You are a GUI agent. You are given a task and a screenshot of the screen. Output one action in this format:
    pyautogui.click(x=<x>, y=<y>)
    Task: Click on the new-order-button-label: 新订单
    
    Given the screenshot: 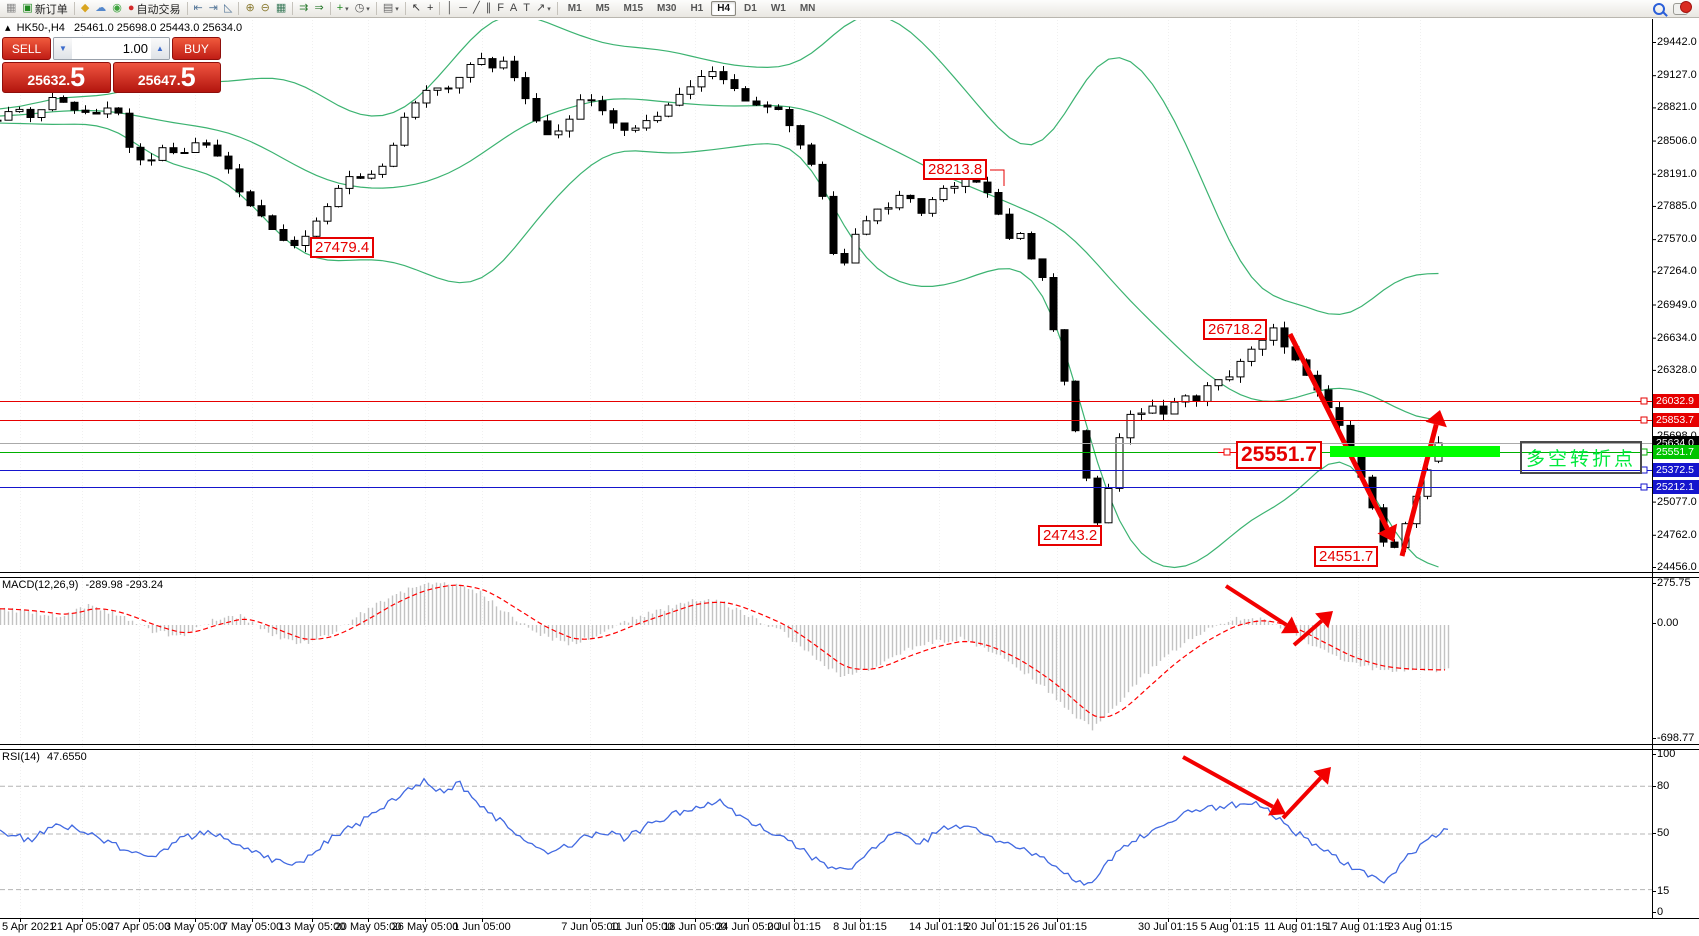 What is the action you would take?
    pyautogui.click(x=51, y=9)
    